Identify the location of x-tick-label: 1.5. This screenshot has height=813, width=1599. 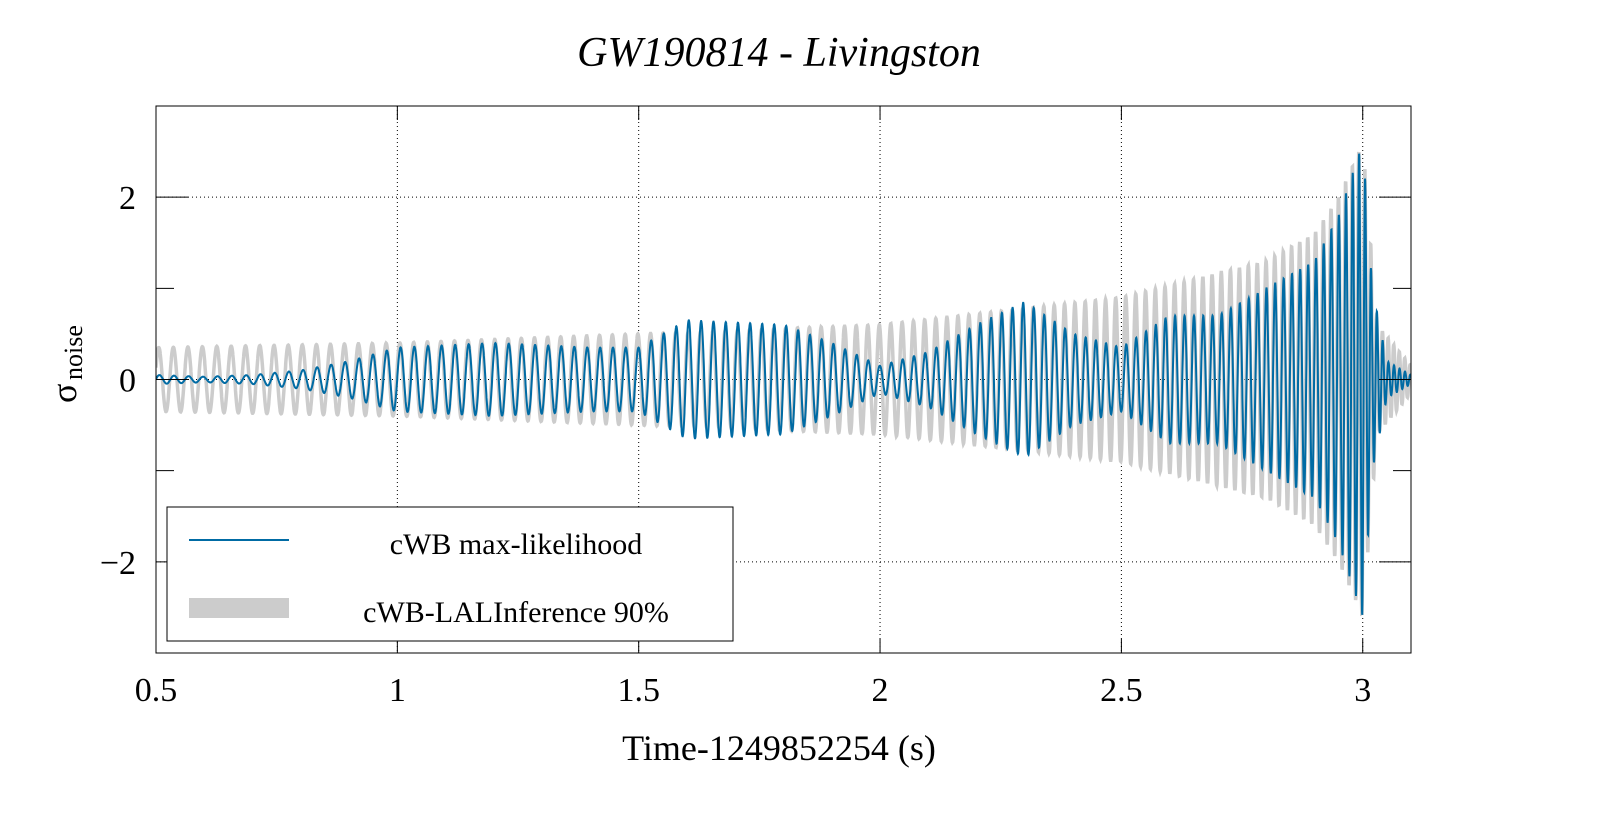
(638, 690).